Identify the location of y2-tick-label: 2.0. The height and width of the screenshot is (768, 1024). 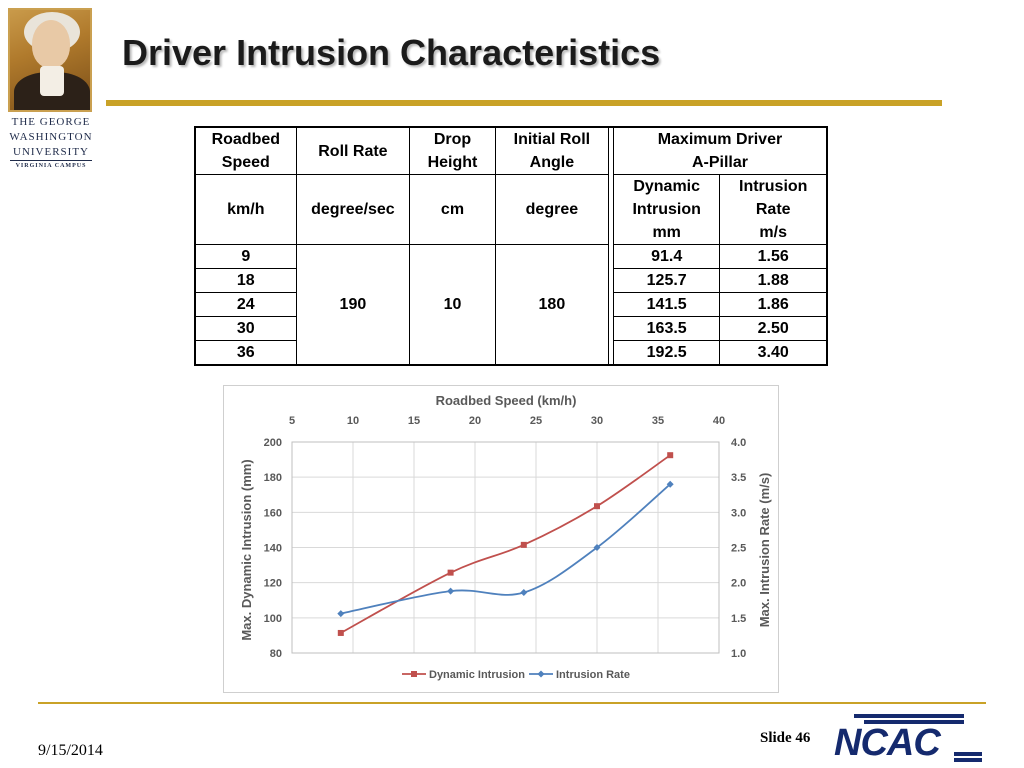
(738, 584).